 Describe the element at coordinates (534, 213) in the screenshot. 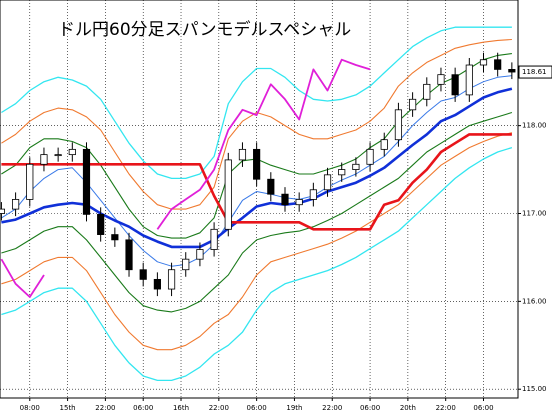

I see `y-tick-label: 117.00` at that location.